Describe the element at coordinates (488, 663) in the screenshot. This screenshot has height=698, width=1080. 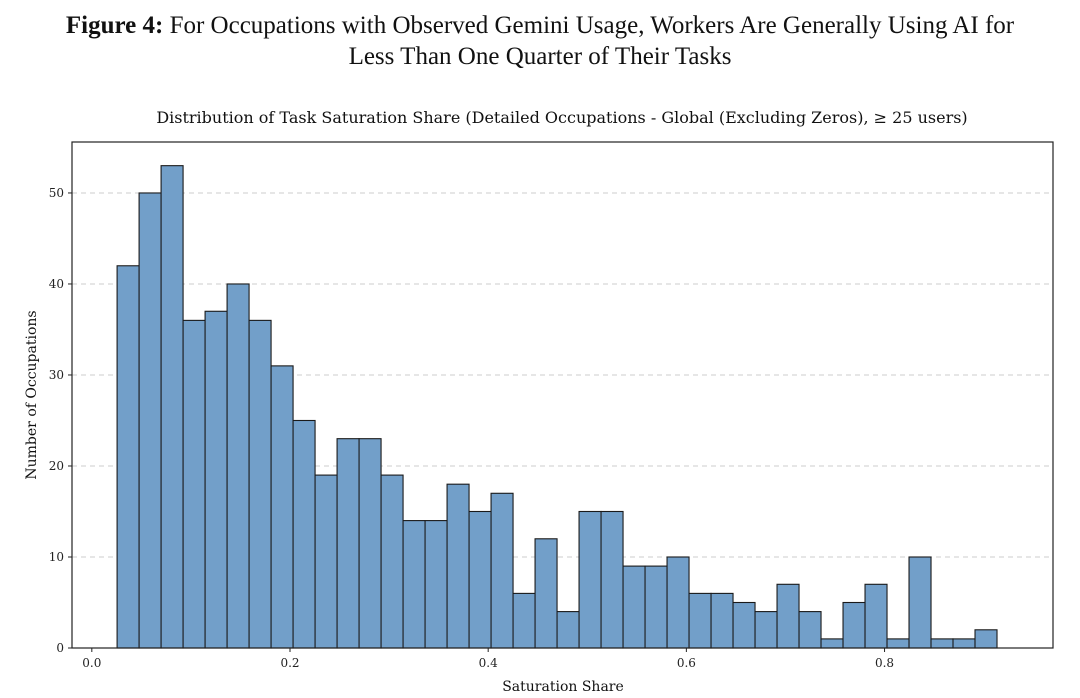
I see `x-tick-label: 0.4` at that location.